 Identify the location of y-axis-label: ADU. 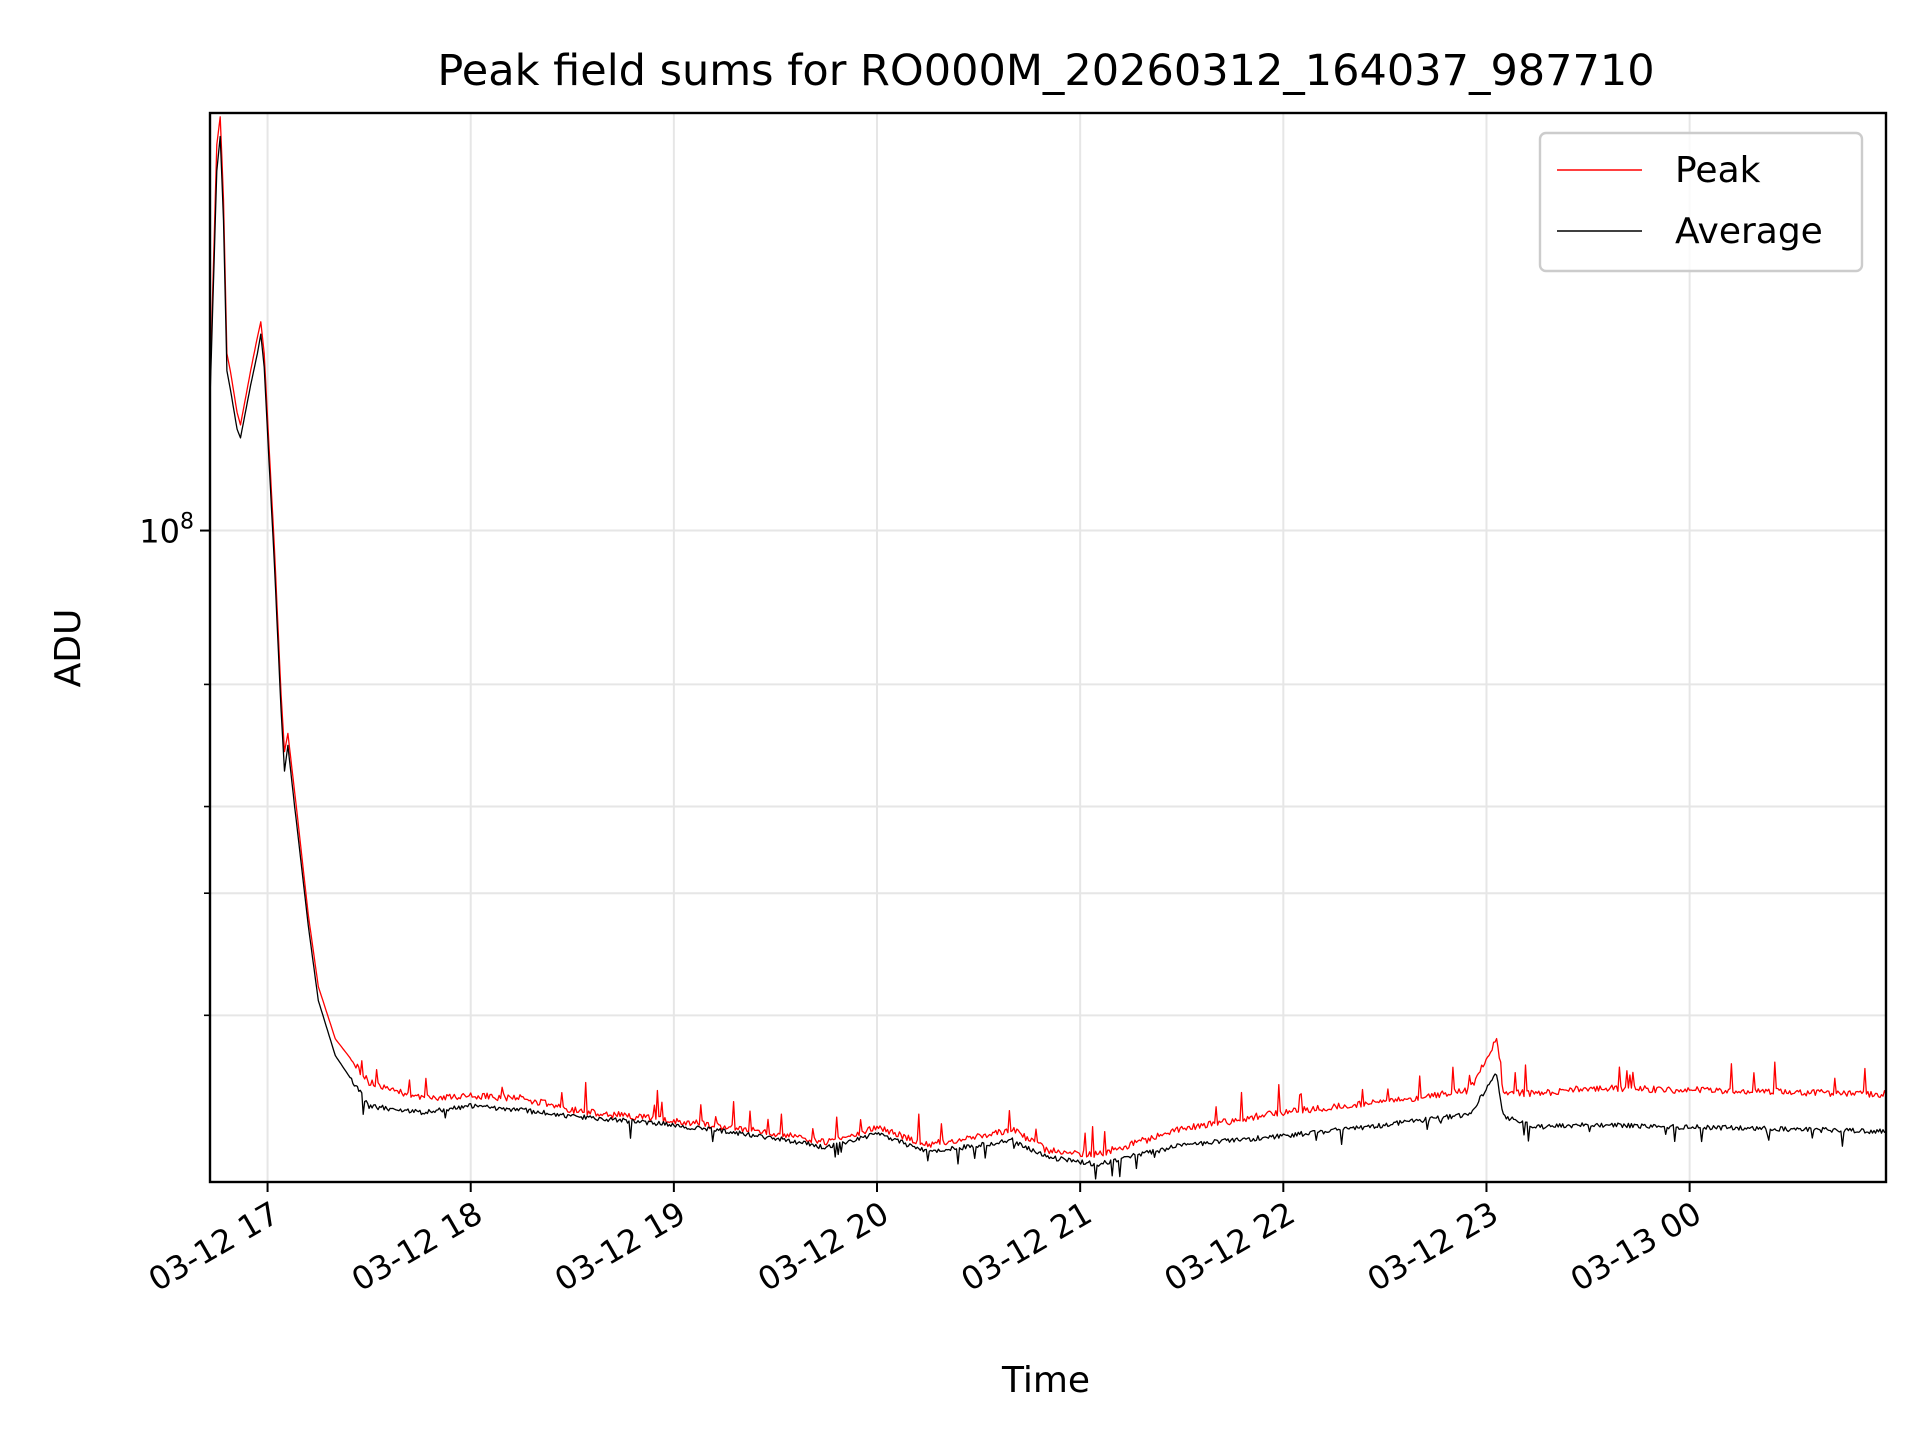
(68, 648).